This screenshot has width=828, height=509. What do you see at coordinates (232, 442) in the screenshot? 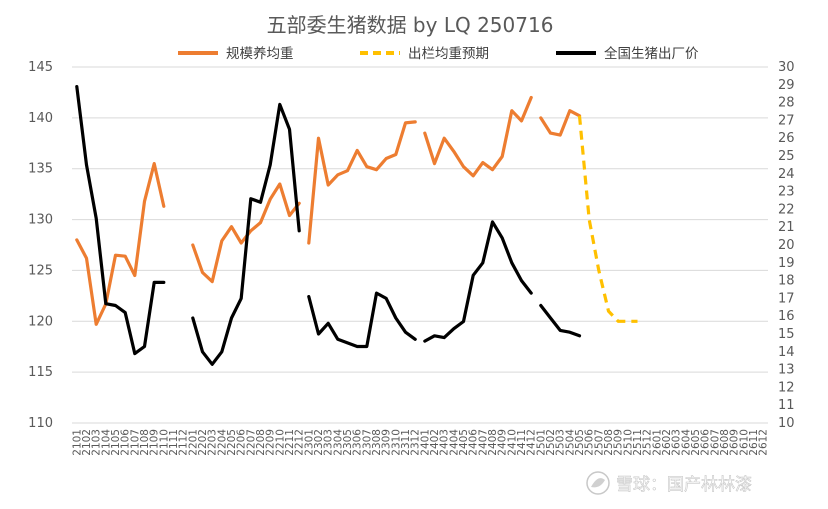
I see `x-tick-2205: 2205` at bounding box center [232, 442].